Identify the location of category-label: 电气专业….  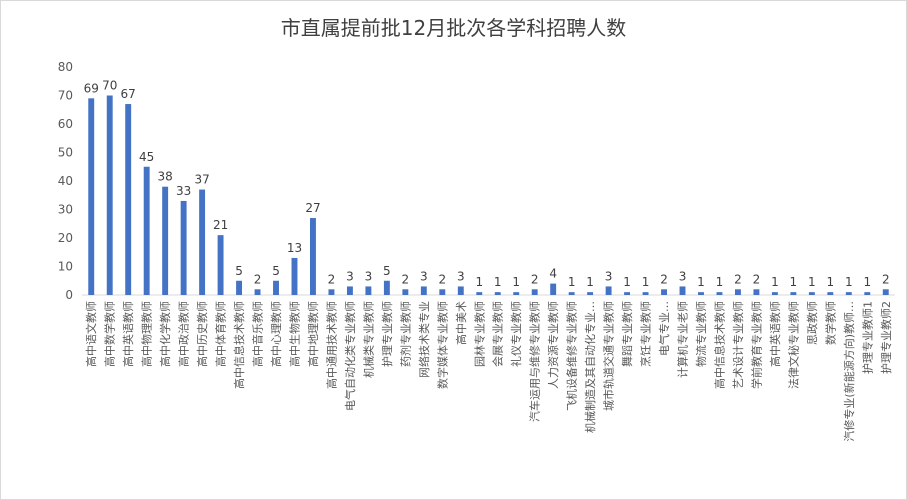
(664, 328).